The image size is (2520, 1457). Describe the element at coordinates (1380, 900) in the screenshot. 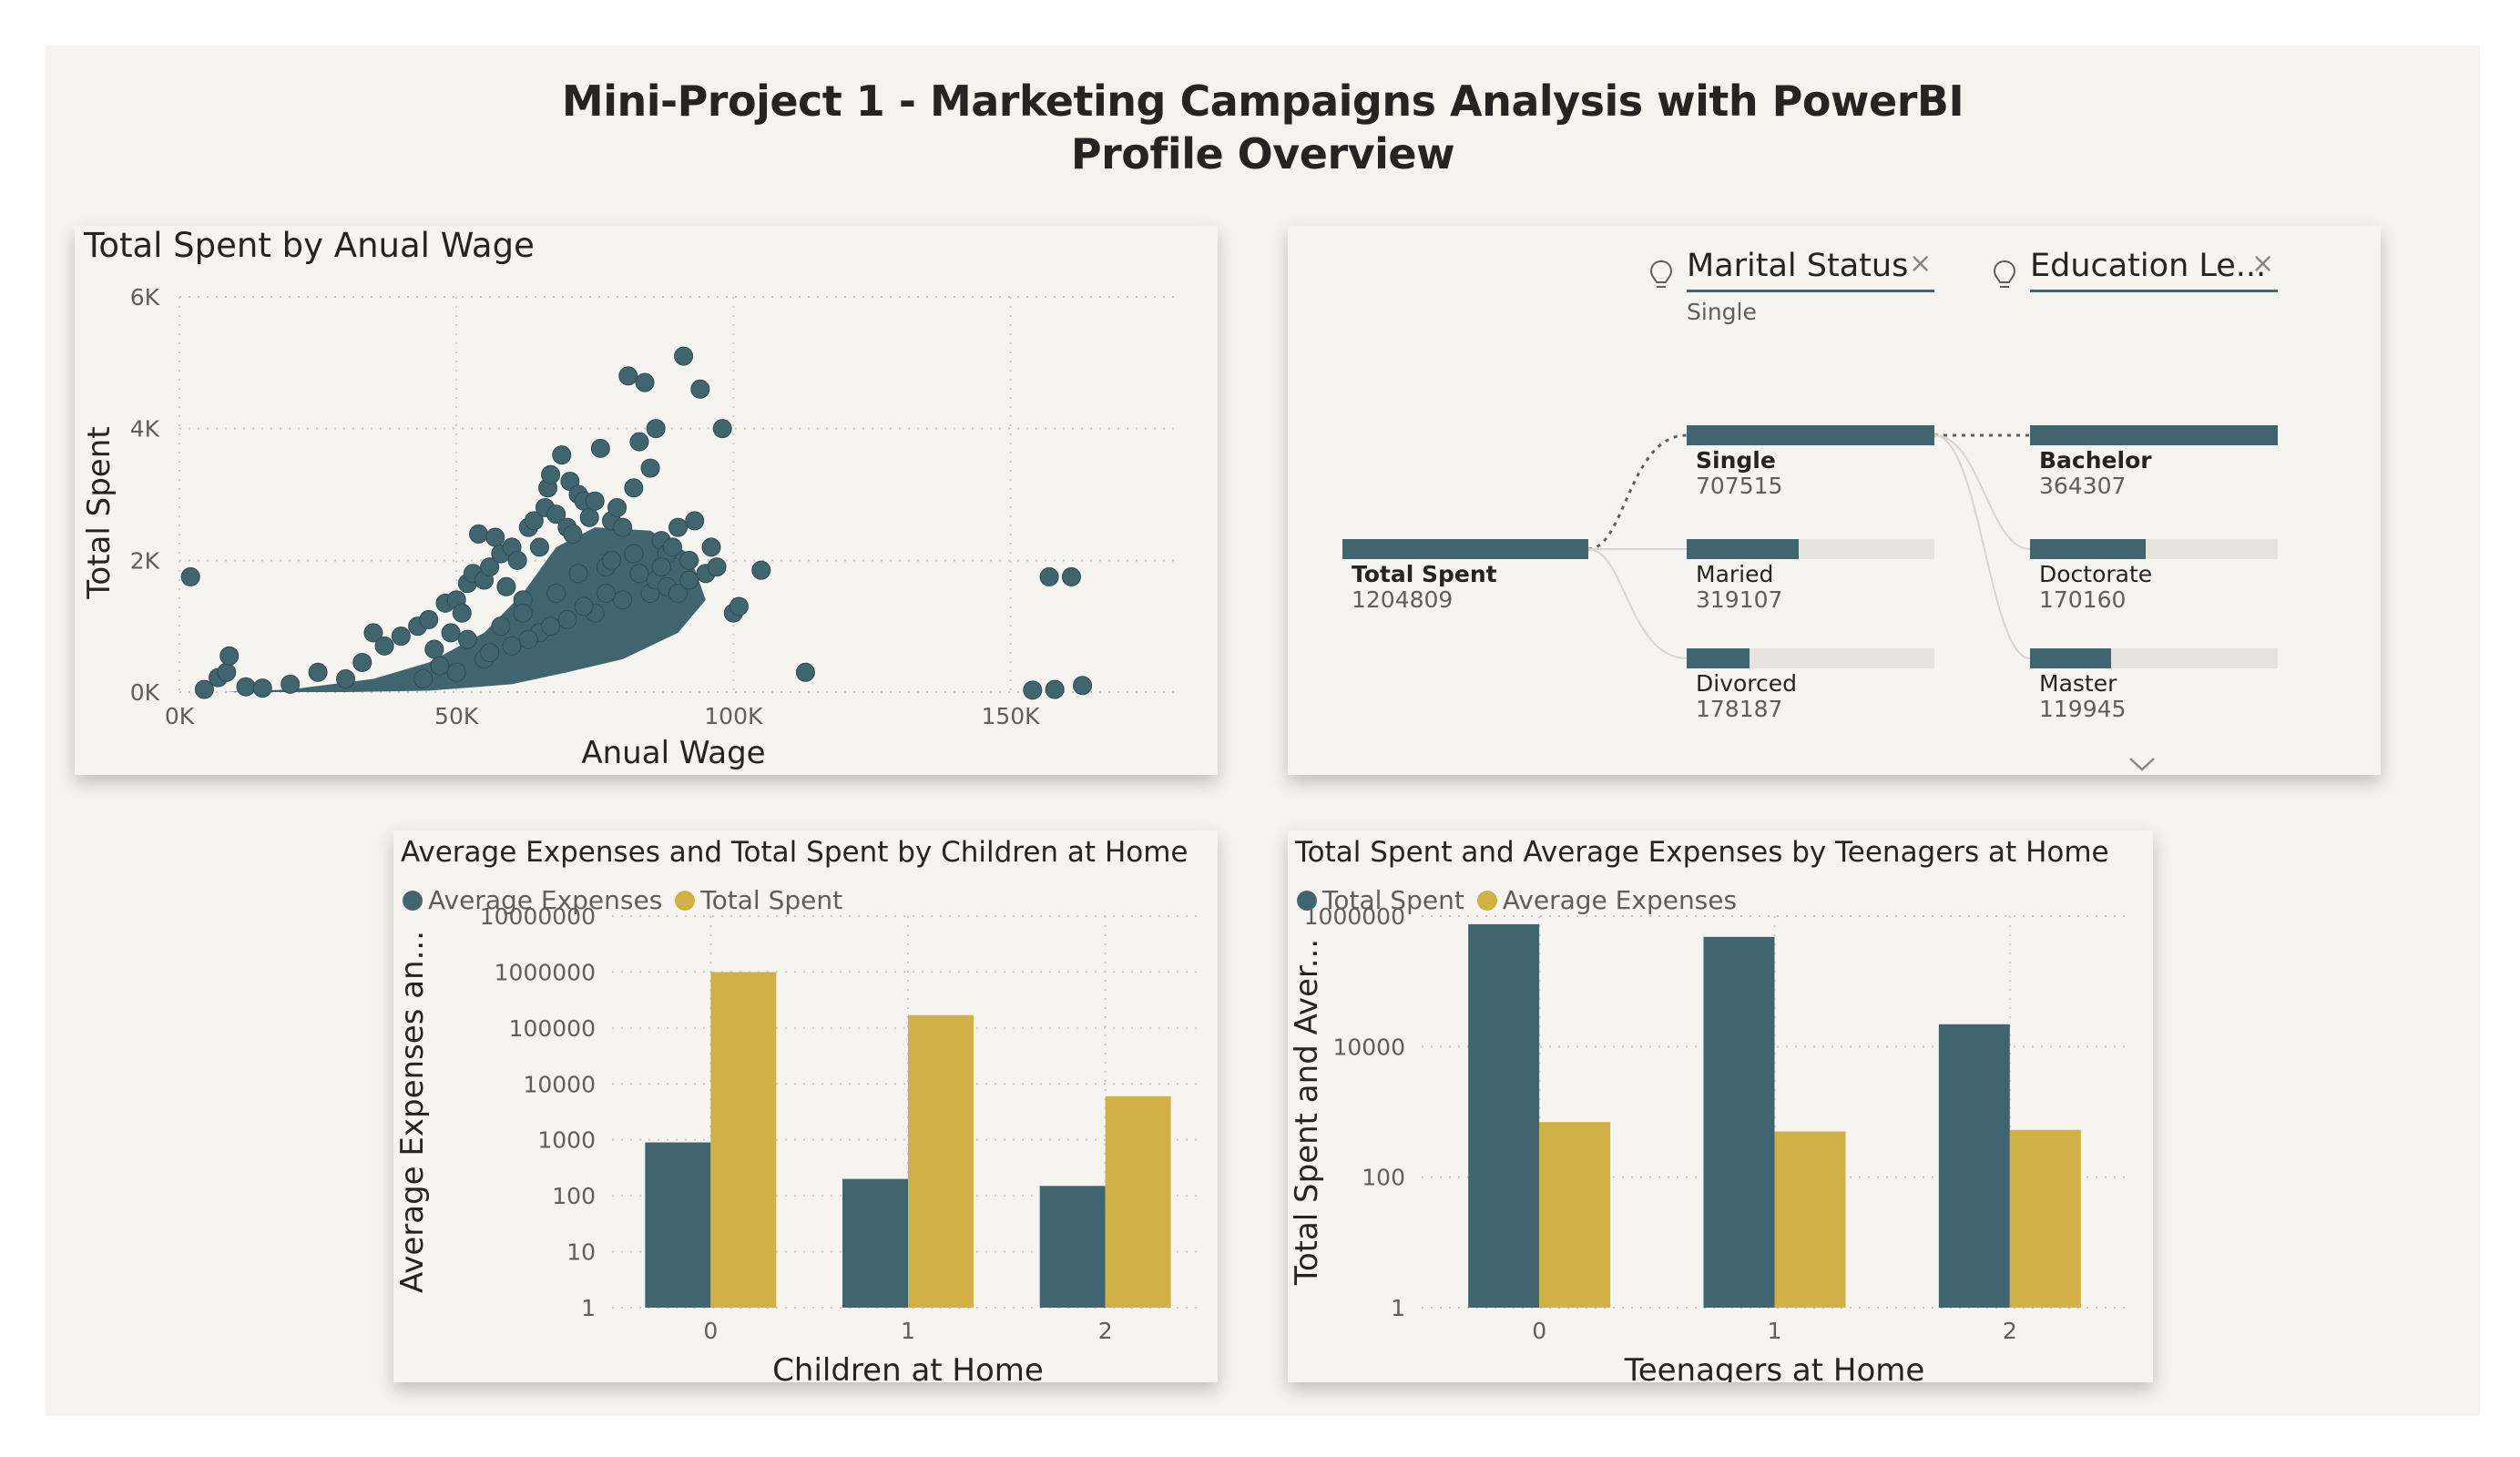

I see `legend-item-total-spent: Total Spent` at that location.